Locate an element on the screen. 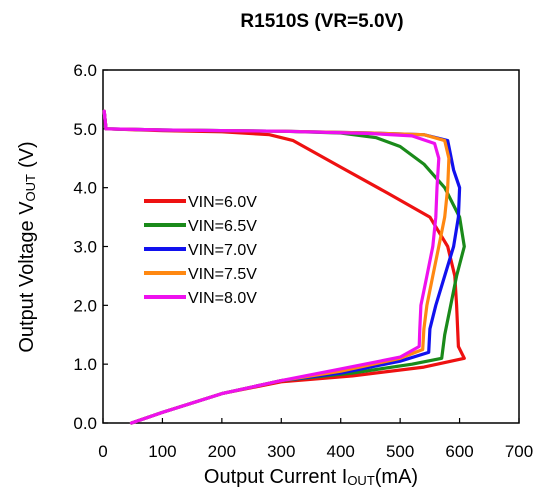  x-tick-label: 500 is located at coordinates (400, 451).